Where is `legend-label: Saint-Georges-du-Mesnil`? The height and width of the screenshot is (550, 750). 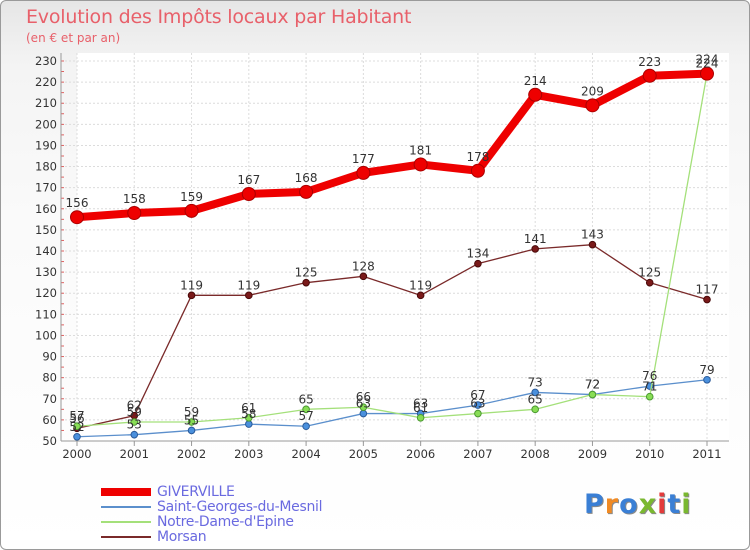 legend-label: Saint-Georges-du-Mesnil is located at coordinates (240, 507).